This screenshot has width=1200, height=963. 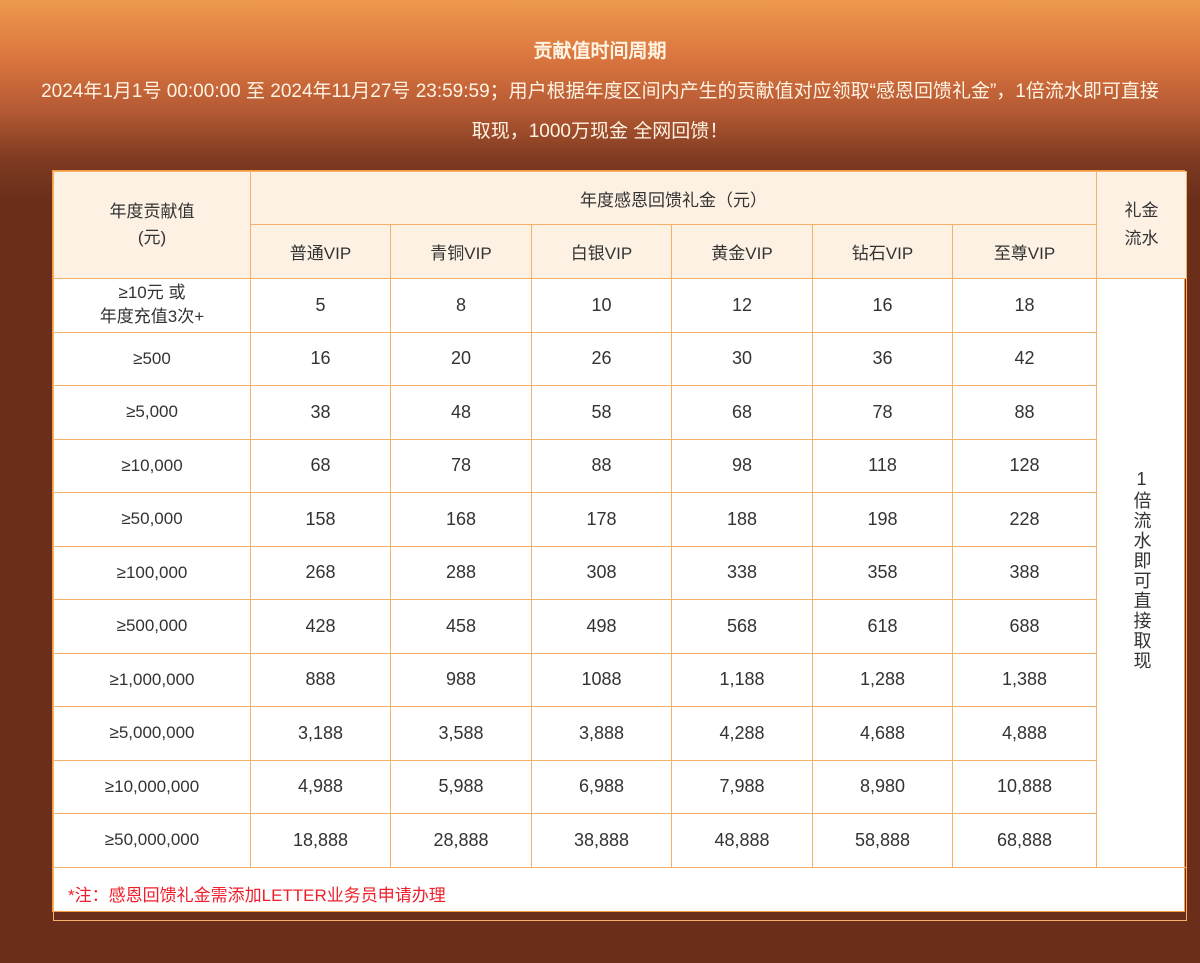 What do you see at coordinates (742, 358) in the screenshot?
I see `reward-amount: 30` at bounding box center [742, 358].